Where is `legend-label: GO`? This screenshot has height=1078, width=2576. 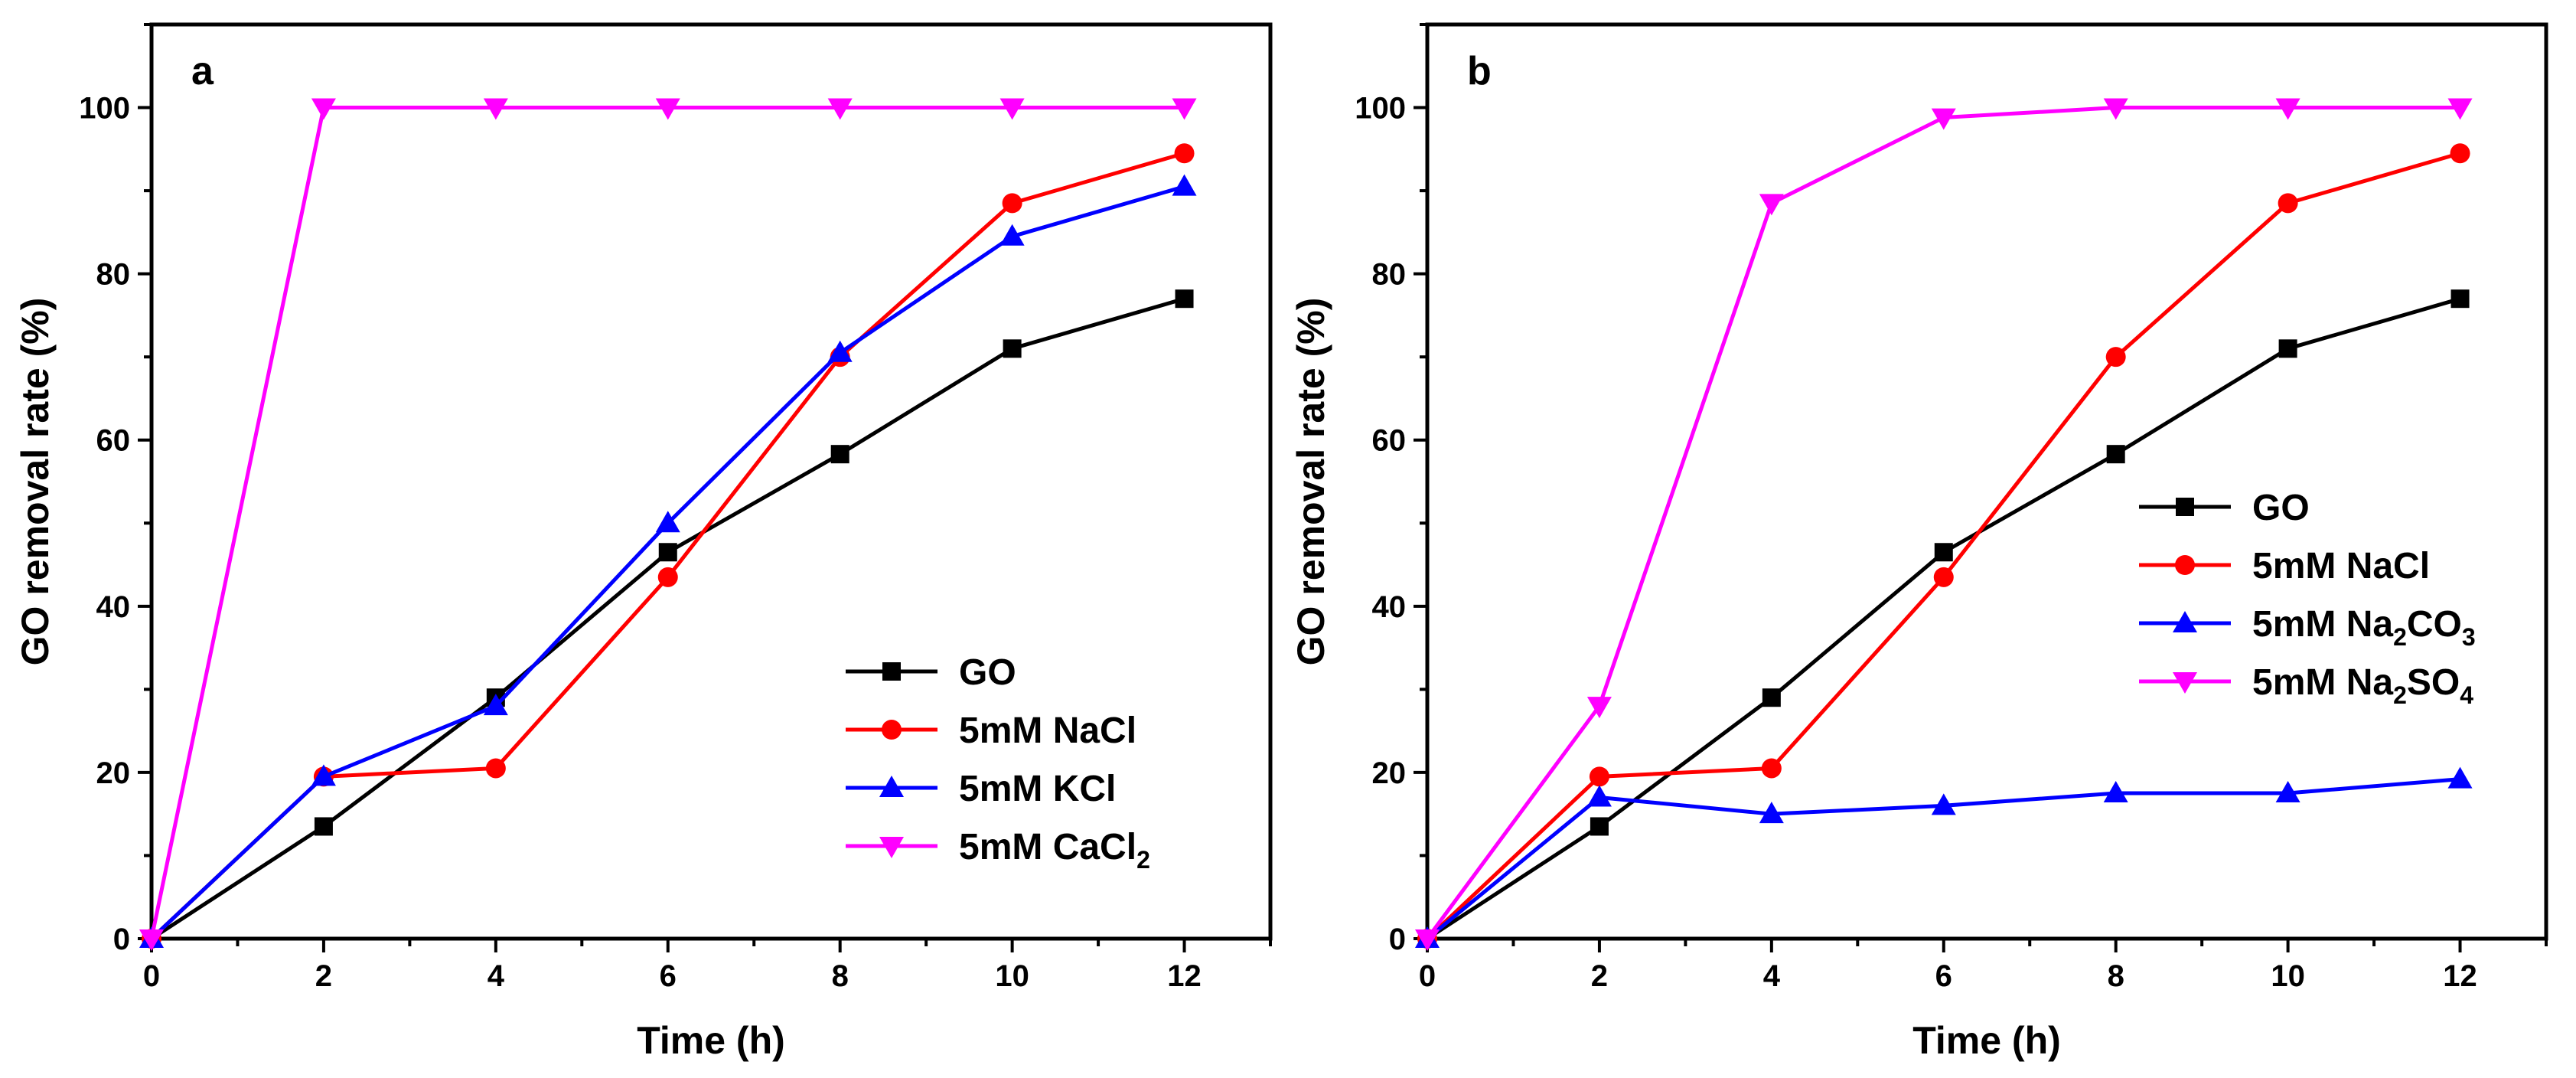
legend-label: GO is located at coordinates (2281, 508).